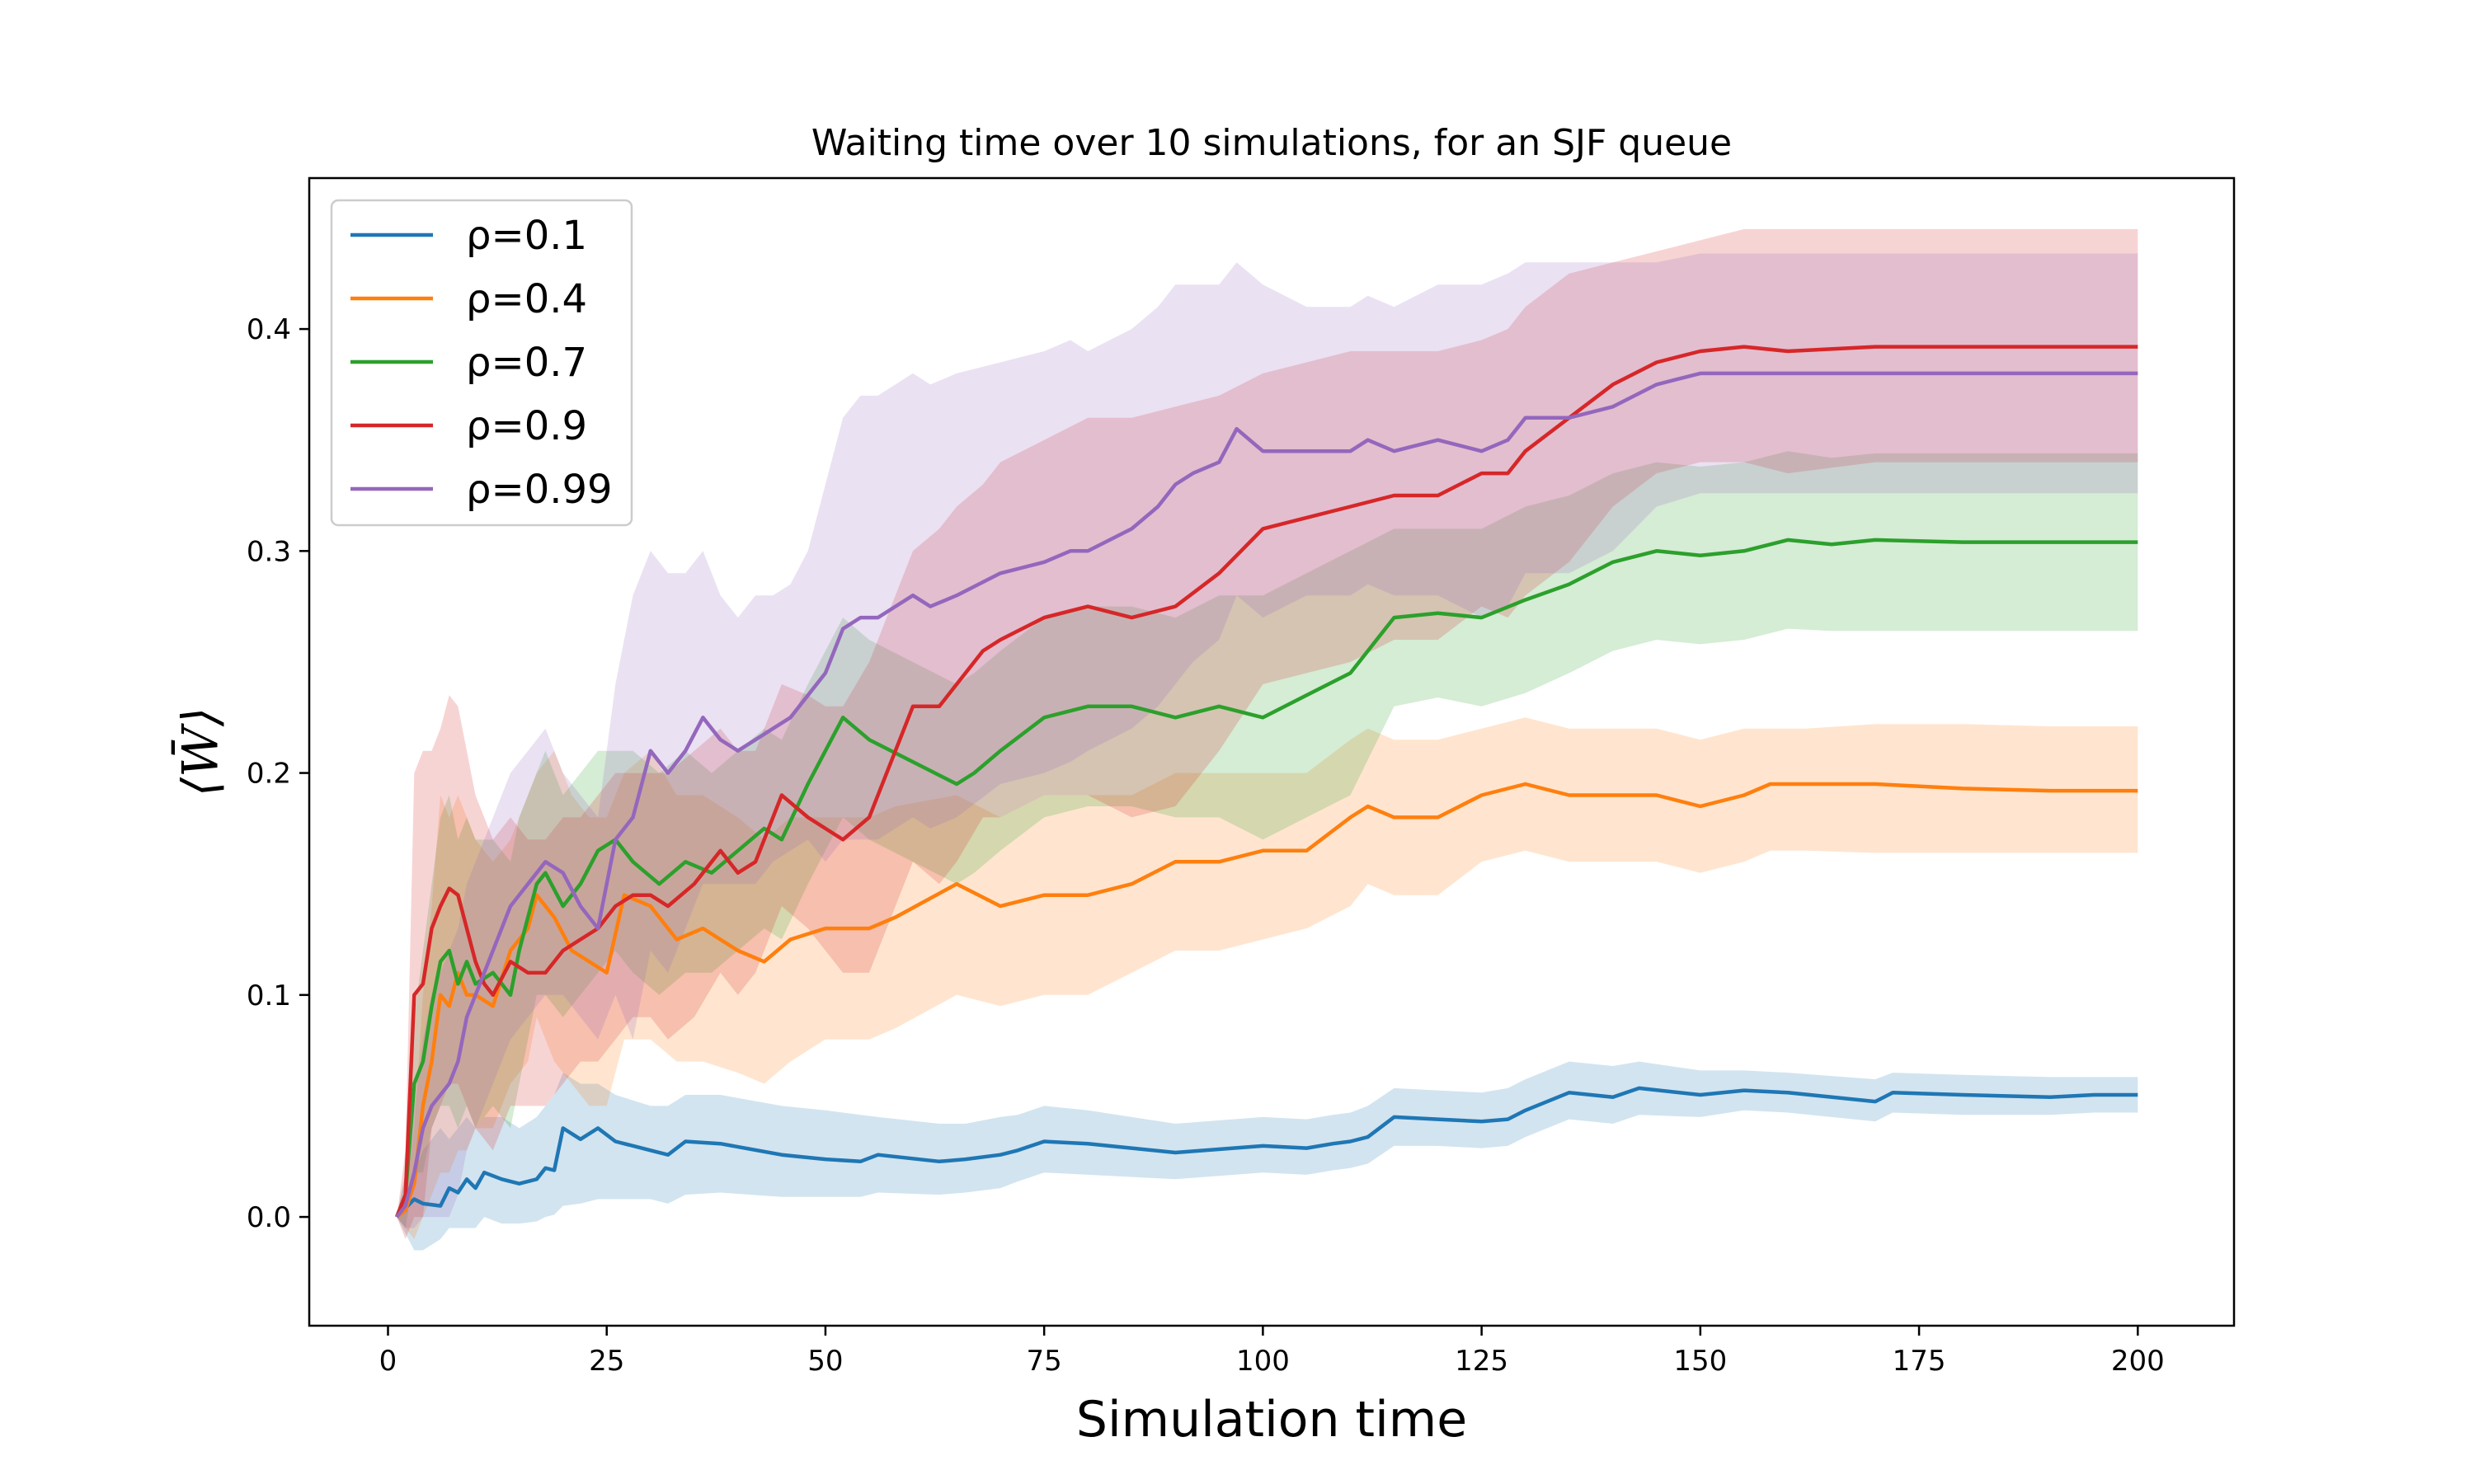  What do you see at coordinates (269, 551) in the screenshot?
I see `y-tick-label: 0.3` at bounding box center [269, 551].